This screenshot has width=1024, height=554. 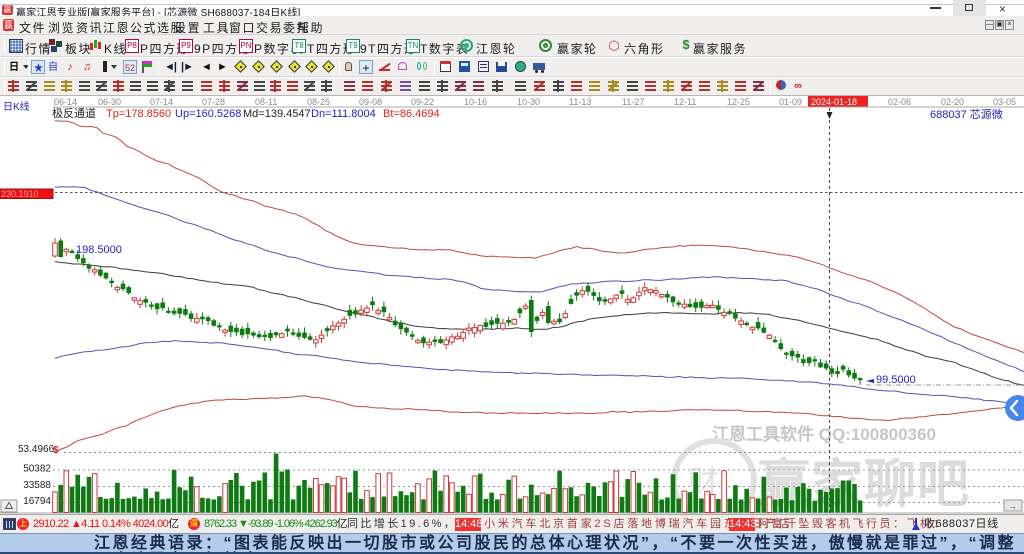 What do you see at coordinates (74, 113) in the screenshot?
I see `svg-text: 极反通道` at bounding box center [74, 113].